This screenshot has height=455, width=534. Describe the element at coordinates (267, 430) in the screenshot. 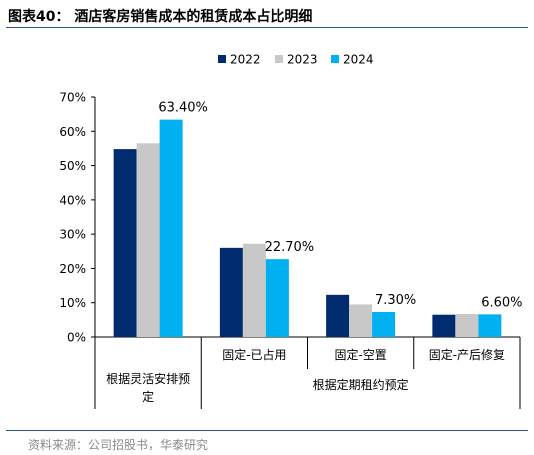

I see `bottom-rule` at that location.